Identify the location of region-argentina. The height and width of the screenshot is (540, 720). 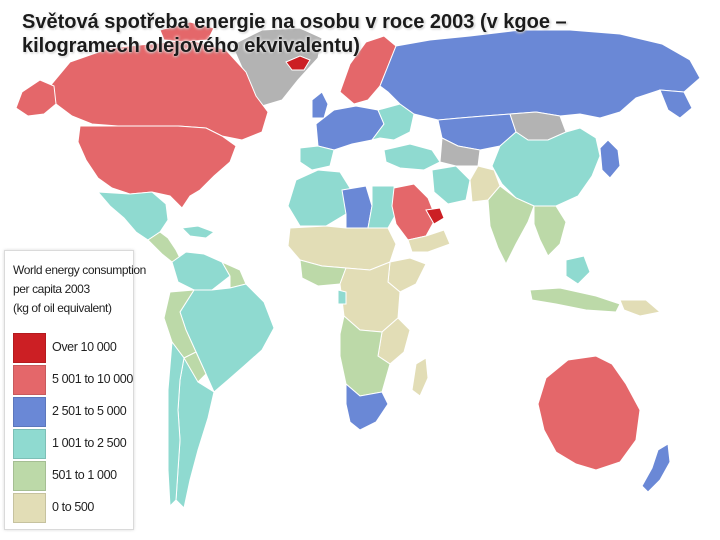
(195, 433).